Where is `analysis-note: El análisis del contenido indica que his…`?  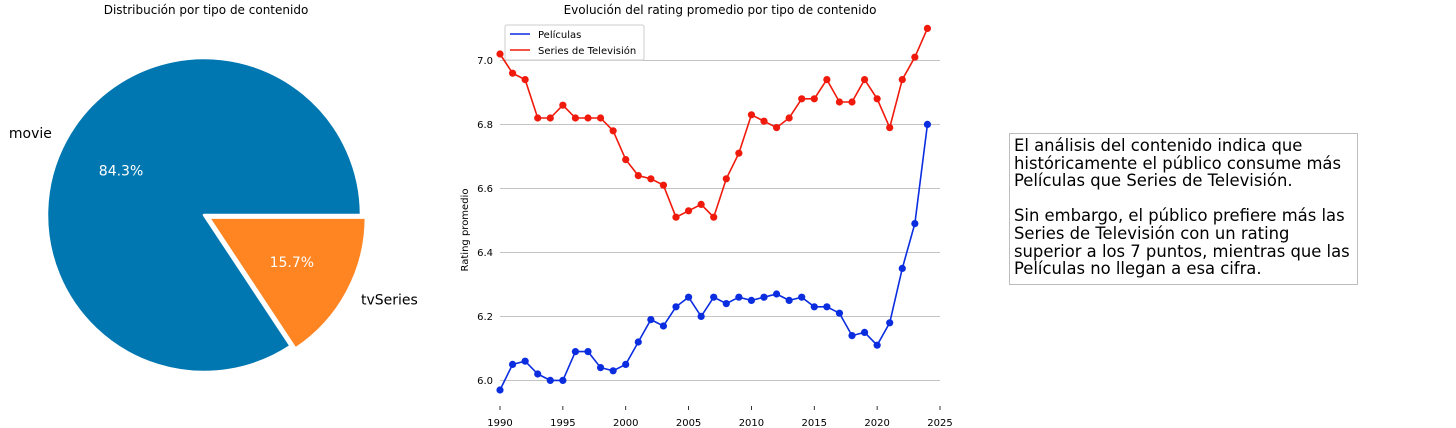 analysis-note: El análisis del contenido indica que his… is located at coordinates (1183, 209).